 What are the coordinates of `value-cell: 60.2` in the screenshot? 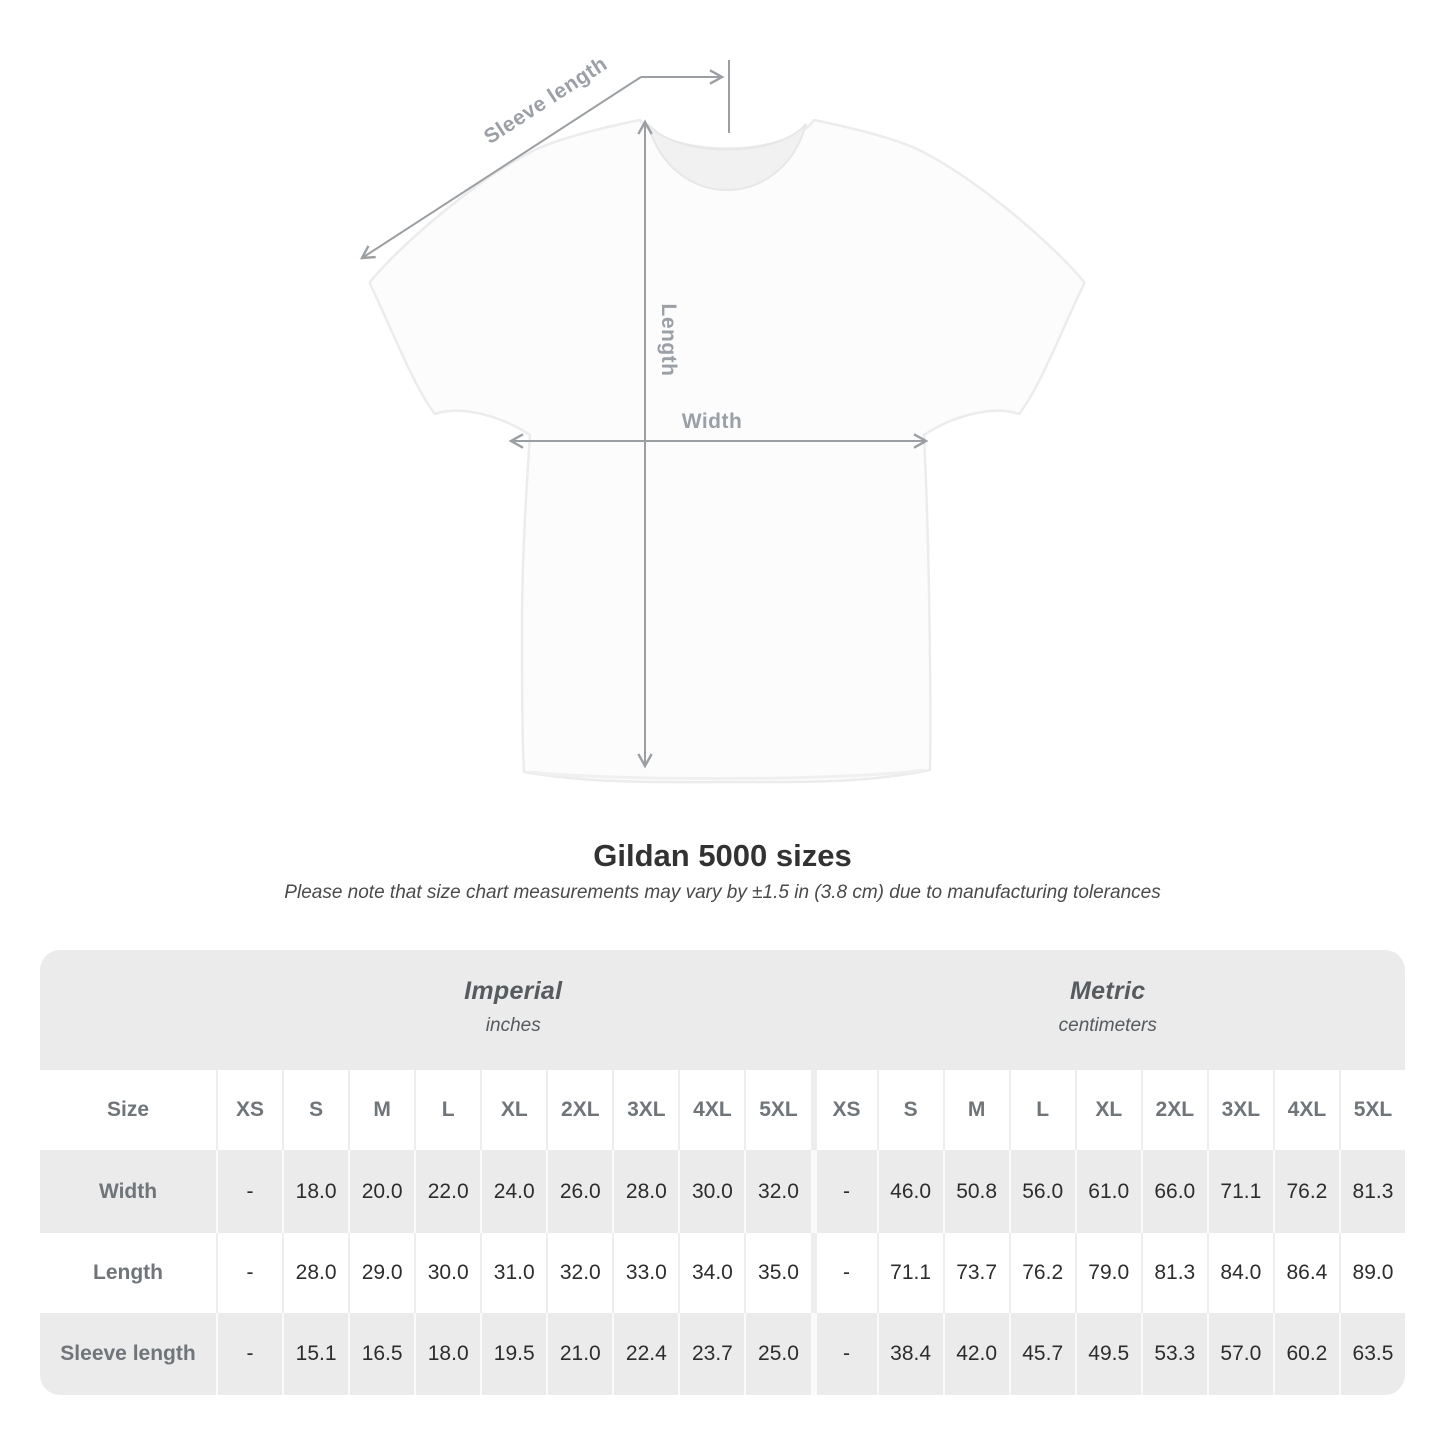 It's located at (1305, 1354).